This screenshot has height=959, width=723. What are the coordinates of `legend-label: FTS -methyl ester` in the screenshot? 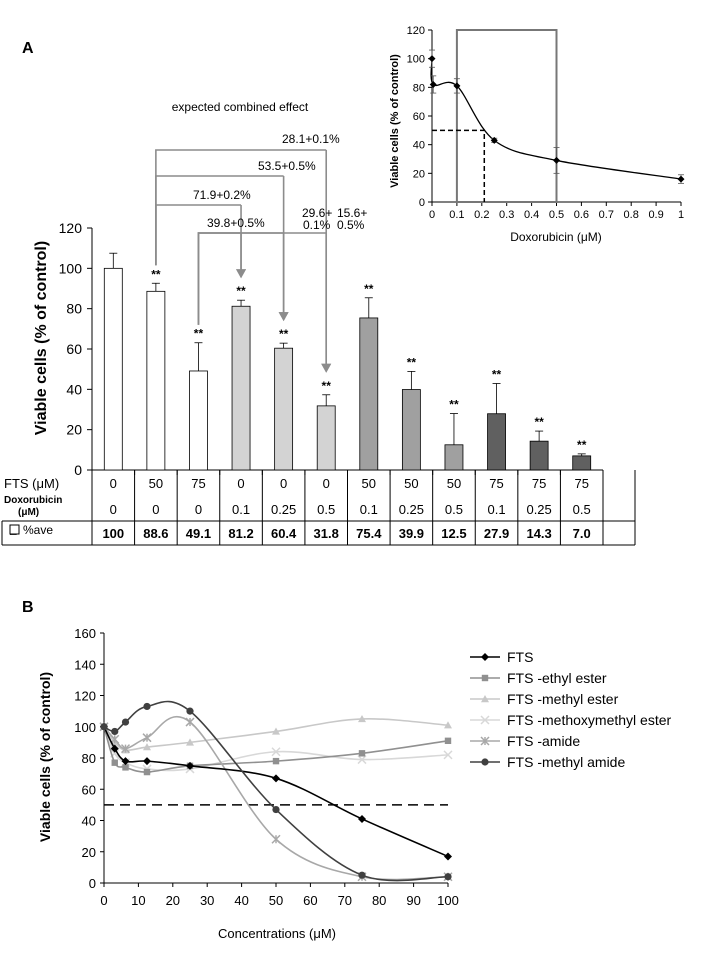 It's located at (563, 699).